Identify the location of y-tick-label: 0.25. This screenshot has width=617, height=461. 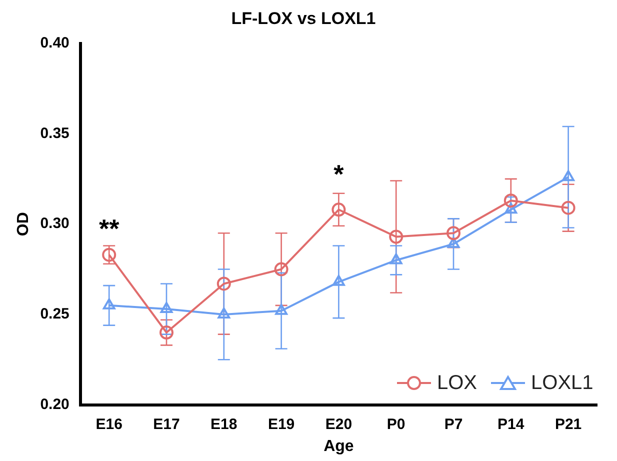
(55, 314).